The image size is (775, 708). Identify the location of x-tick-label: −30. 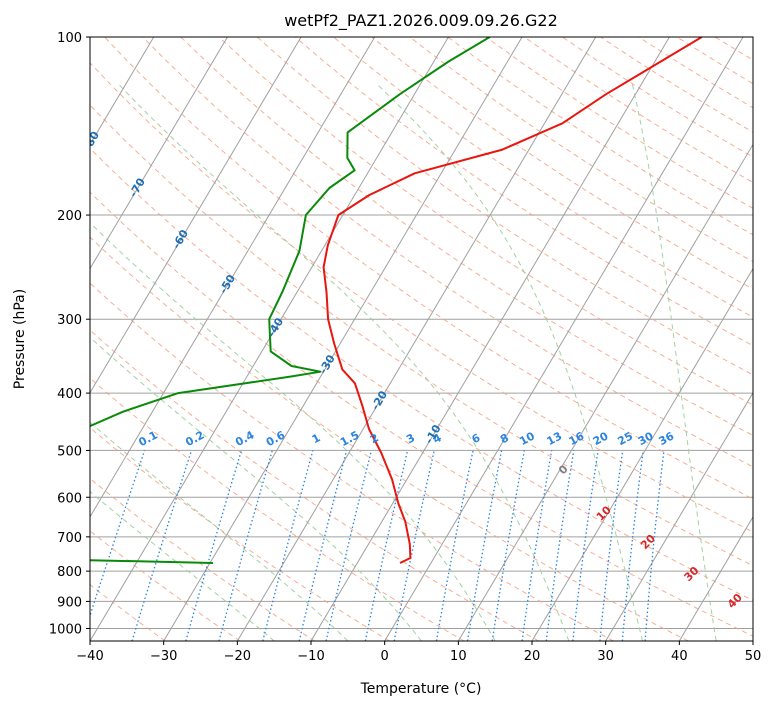
(163, 656).